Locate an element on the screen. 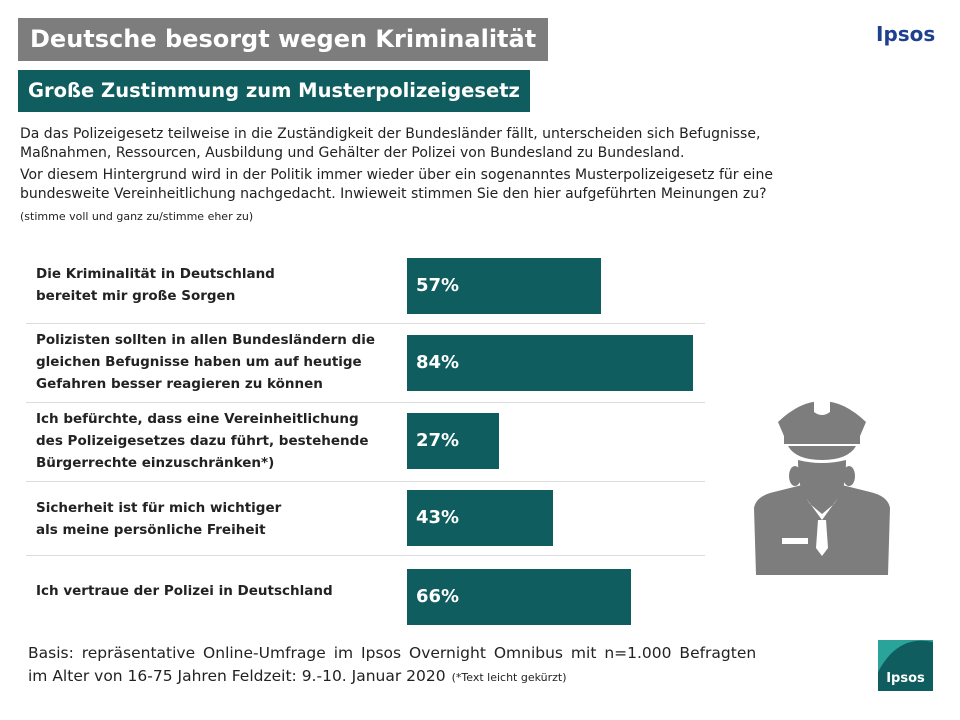 Image resolution: width=960 pixels, height=720 pixels. ipsos-logo: Ipsos is located at coordinates (905, 665).